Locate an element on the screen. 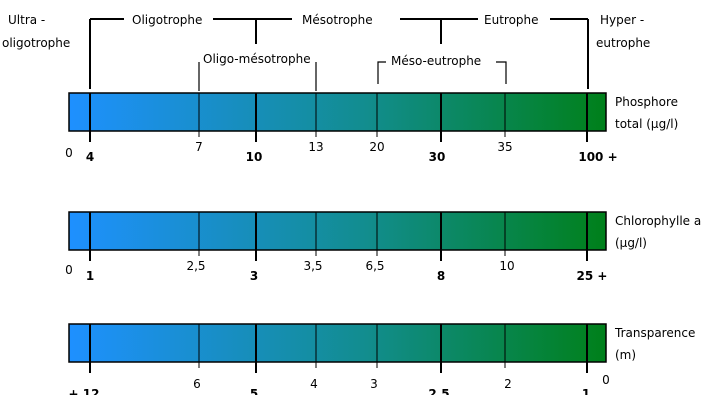  tick-label: 2.5 is located at coordinates (438, 391).